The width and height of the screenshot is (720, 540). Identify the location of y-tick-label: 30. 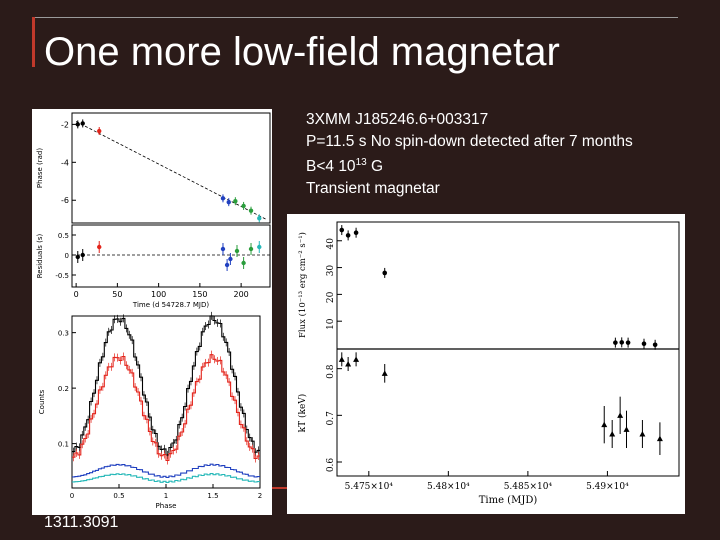
(331, 271).